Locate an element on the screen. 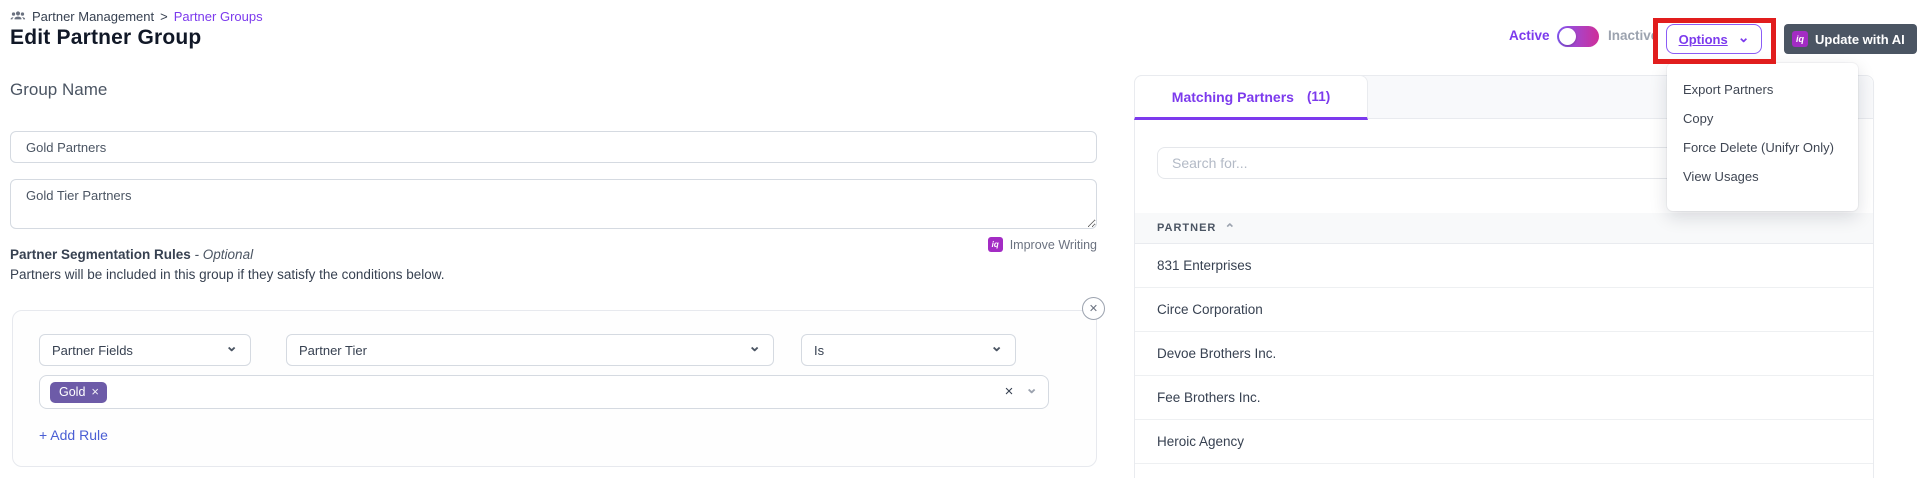 This screenshot has width=1918, height=478. value-tag-gold: Gold × is located at coordinates (78, 392).